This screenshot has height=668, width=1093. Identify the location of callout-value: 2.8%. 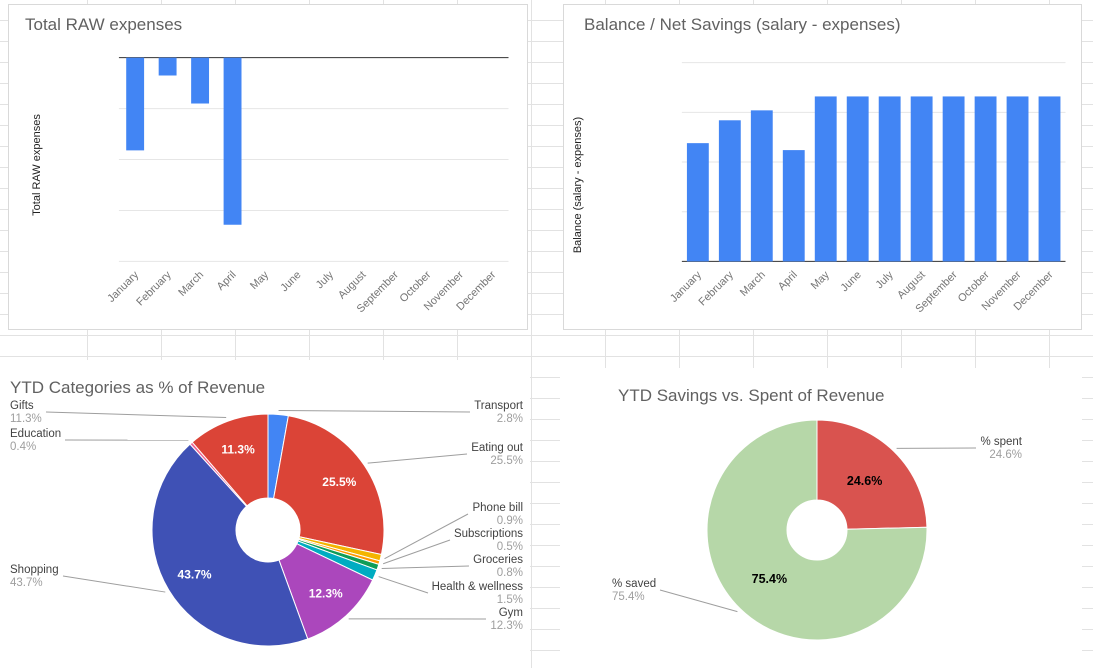
(509, 419).